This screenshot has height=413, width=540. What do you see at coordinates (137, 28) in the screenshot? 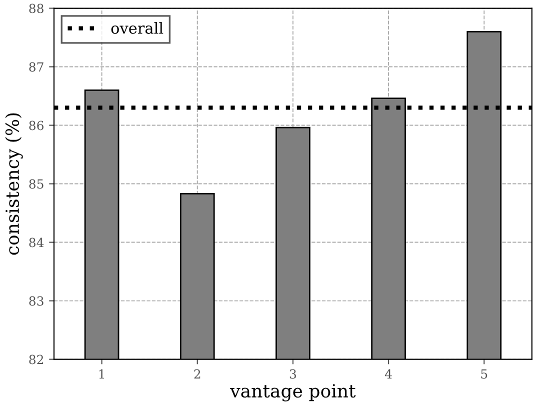
I see `legend-label: overall` at bounding box center [137, 28].